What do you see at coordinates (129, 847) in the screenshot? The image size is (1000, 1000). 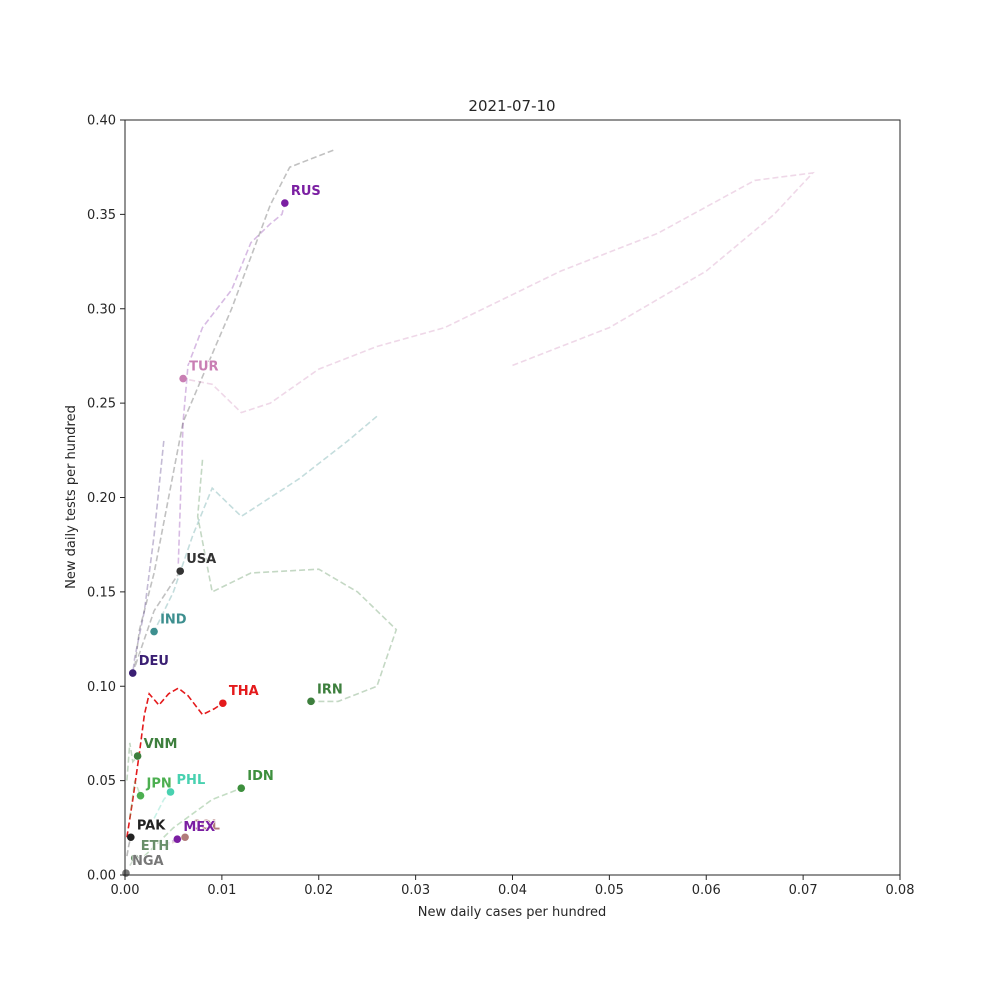 I see `trail-pak` at bounding box center [129, 847].